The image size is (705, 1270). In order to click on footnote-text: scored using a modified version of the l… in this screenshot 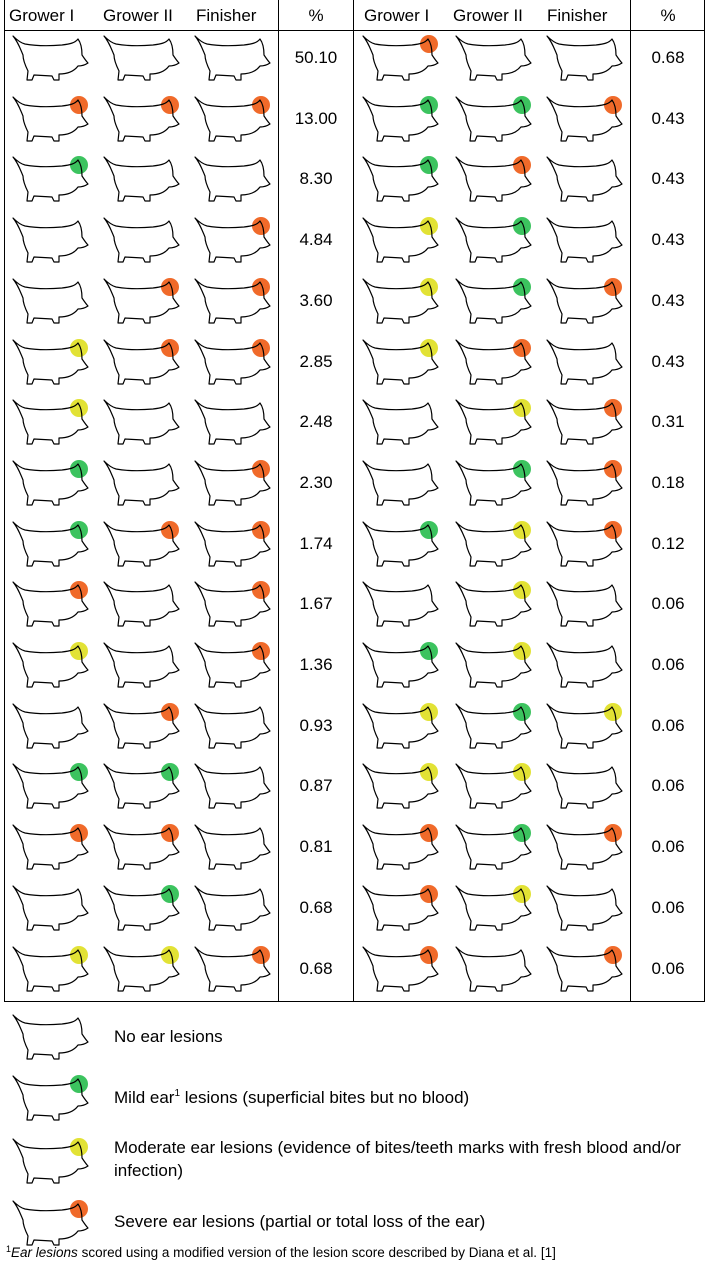, I will do `click(316, 1252)`.